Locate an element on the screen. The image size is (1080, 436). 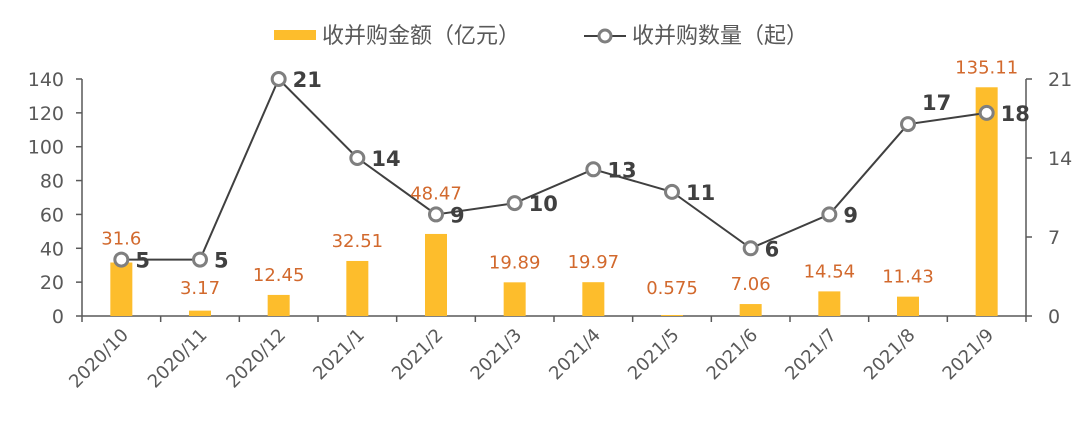
count-label: 17 is located at coordinates (936, 103).